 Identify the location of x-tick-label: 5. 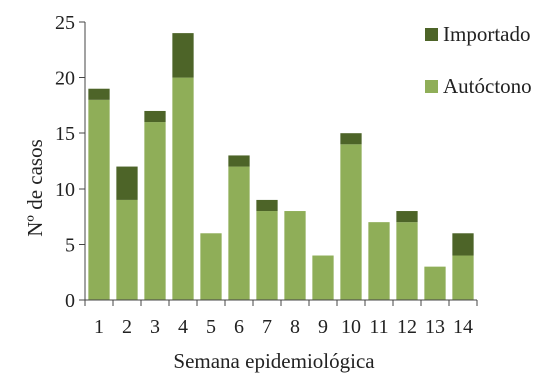
(211, 327).